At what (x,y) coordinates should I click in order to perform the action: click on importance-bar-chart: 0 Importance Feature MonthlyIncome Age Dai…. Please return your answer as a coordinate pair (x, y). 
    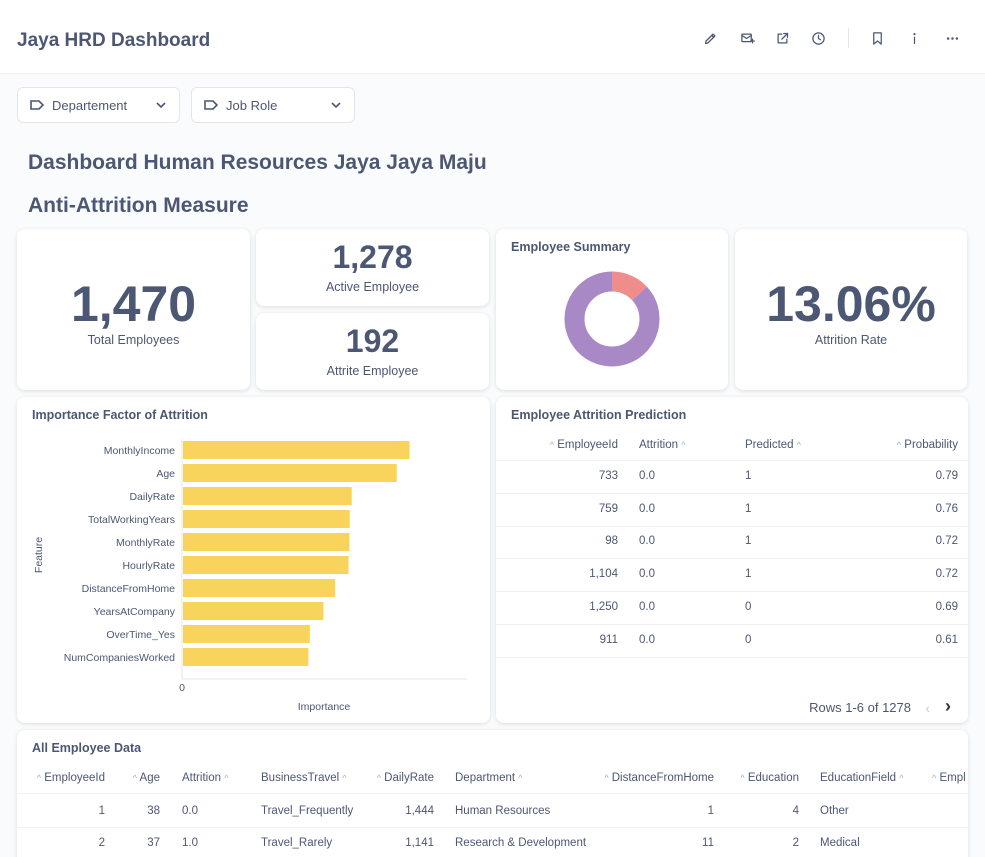
    Looking at the image, I should click on (250, 576).